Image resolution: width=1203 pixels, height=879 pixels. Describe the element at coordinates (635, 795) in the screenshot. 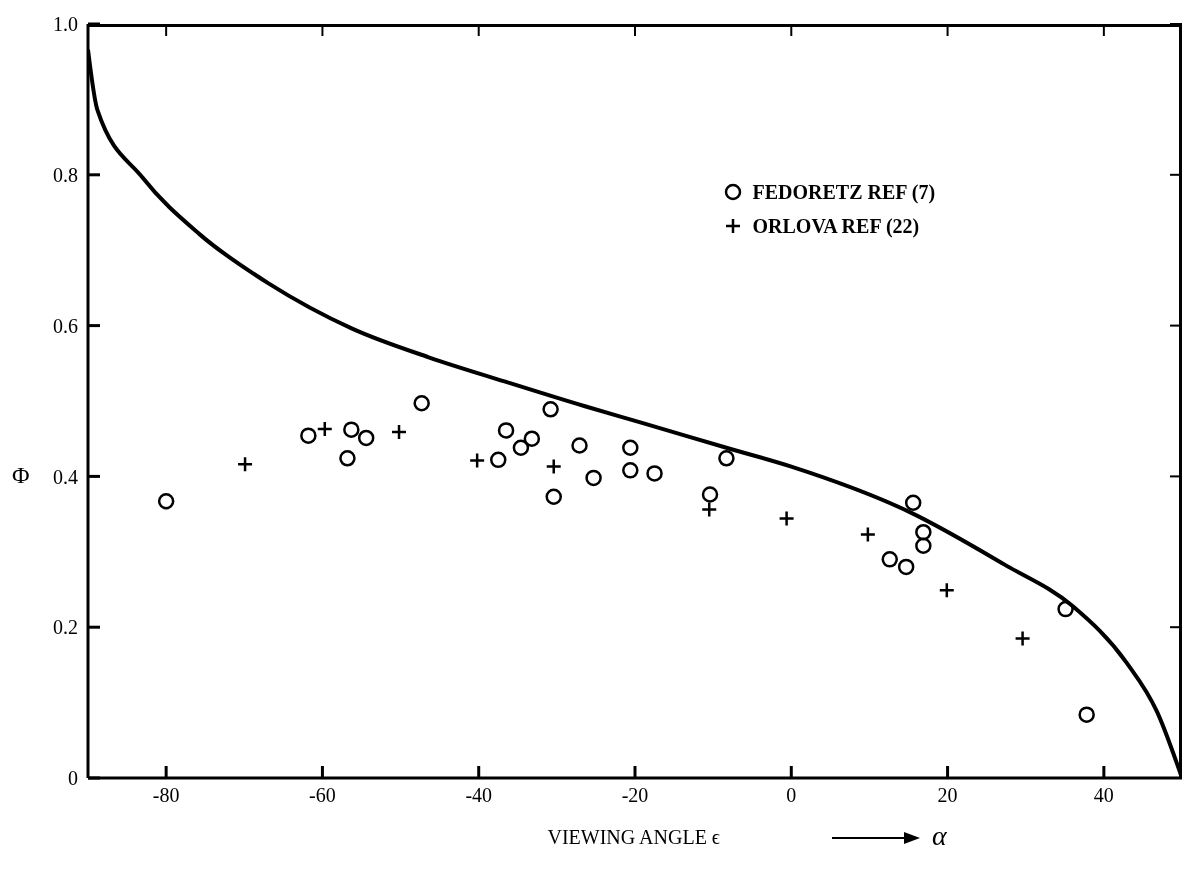

I see `x-tick-label: -20` at that location.